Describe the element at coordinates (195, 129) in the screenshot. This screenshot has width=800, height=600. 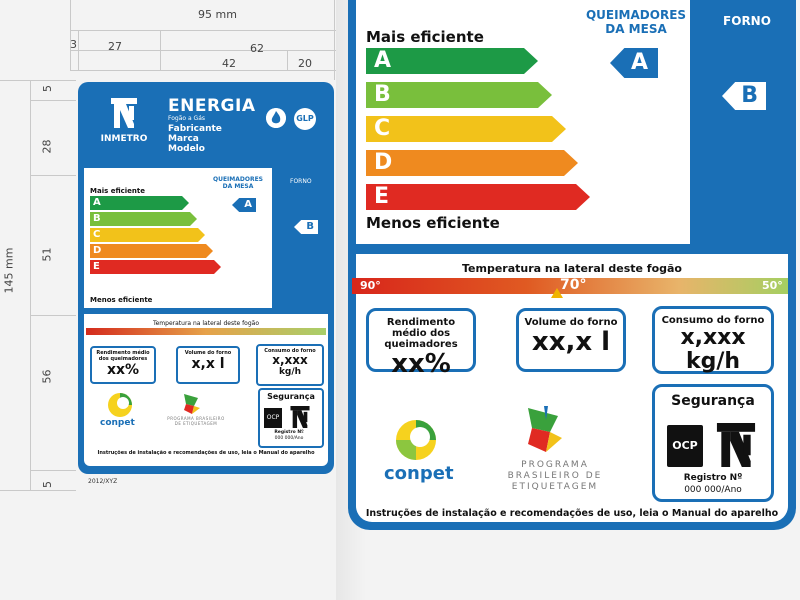
I see `field-fabricante: Fabricante` at that location.